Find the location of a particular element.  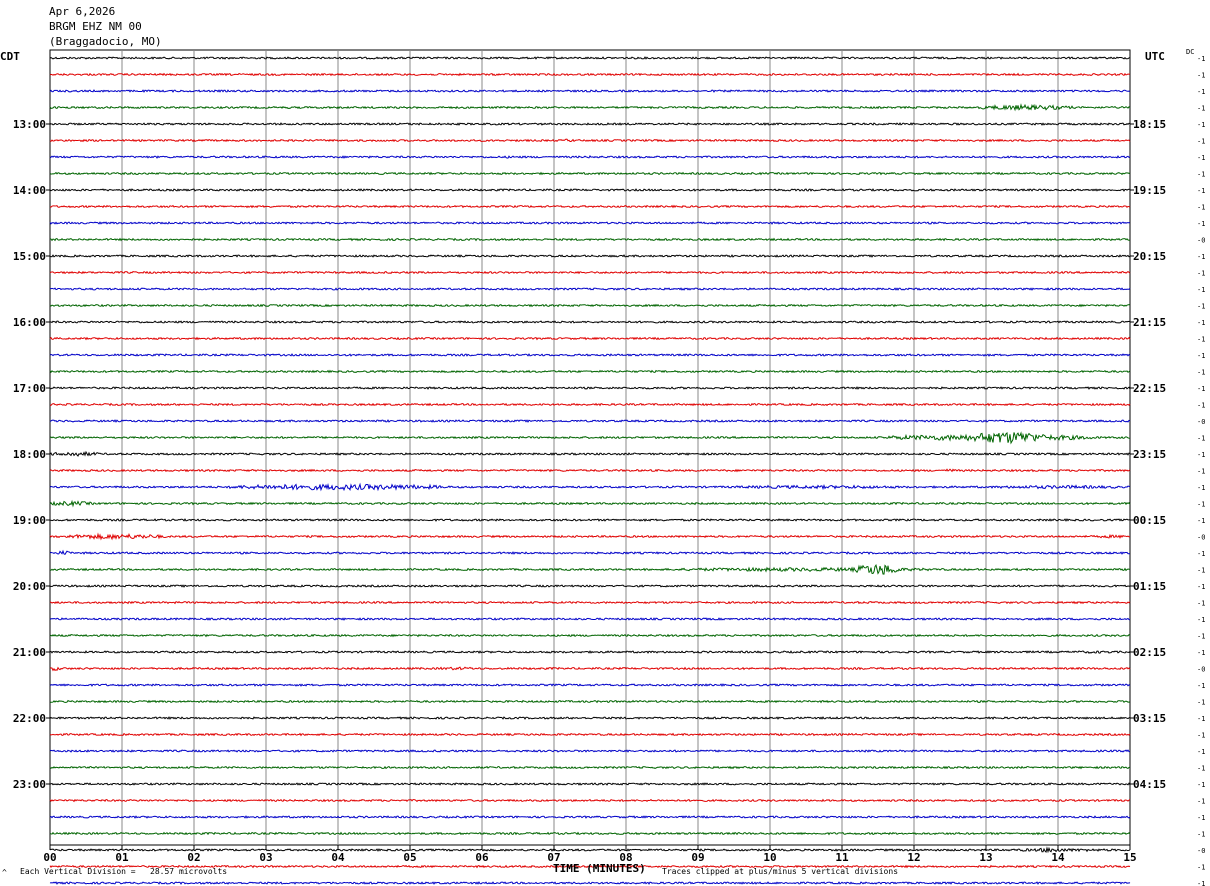

hour-label-left: 16:00 is located at coordinates (29, 322).